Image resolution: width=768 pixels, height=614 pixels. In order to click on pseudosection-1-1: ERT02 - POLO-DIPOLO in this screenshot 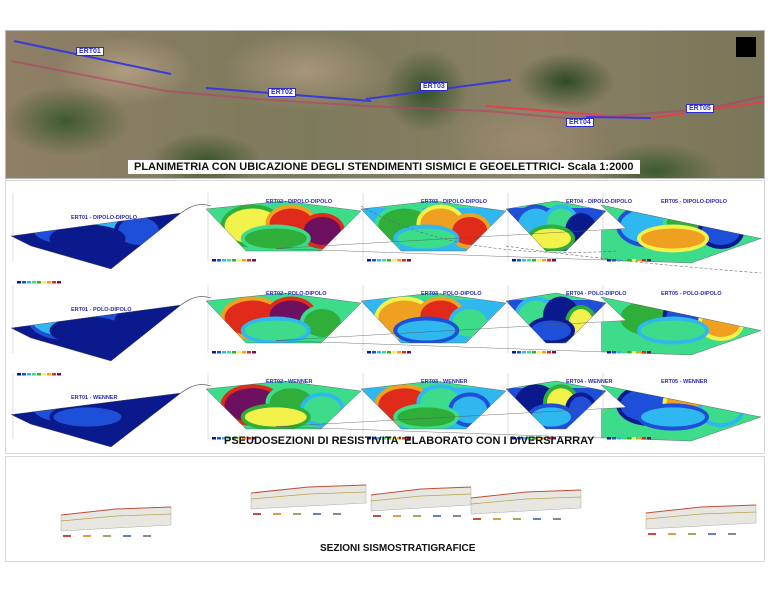, I will do `click(283, 319)`.